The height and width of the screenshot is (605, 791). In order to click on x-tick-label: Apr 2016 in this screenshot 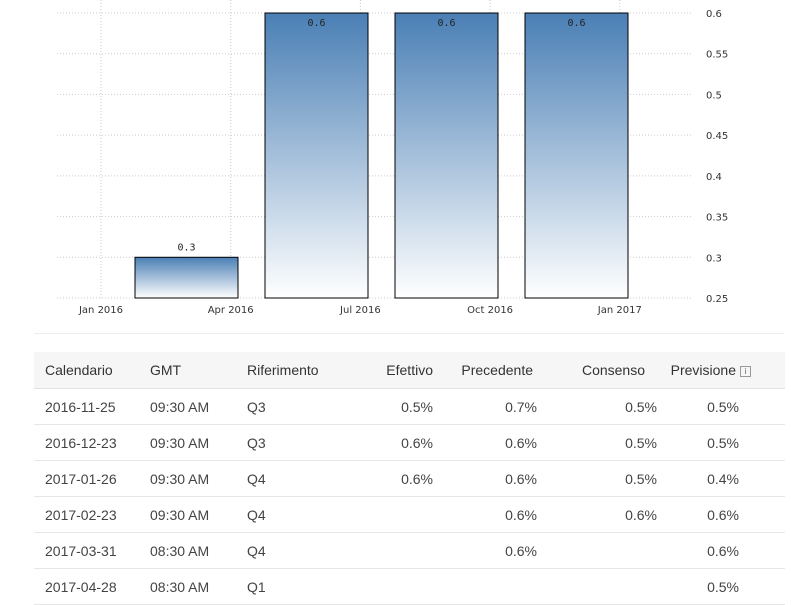, I will do `click(231, 310)`.